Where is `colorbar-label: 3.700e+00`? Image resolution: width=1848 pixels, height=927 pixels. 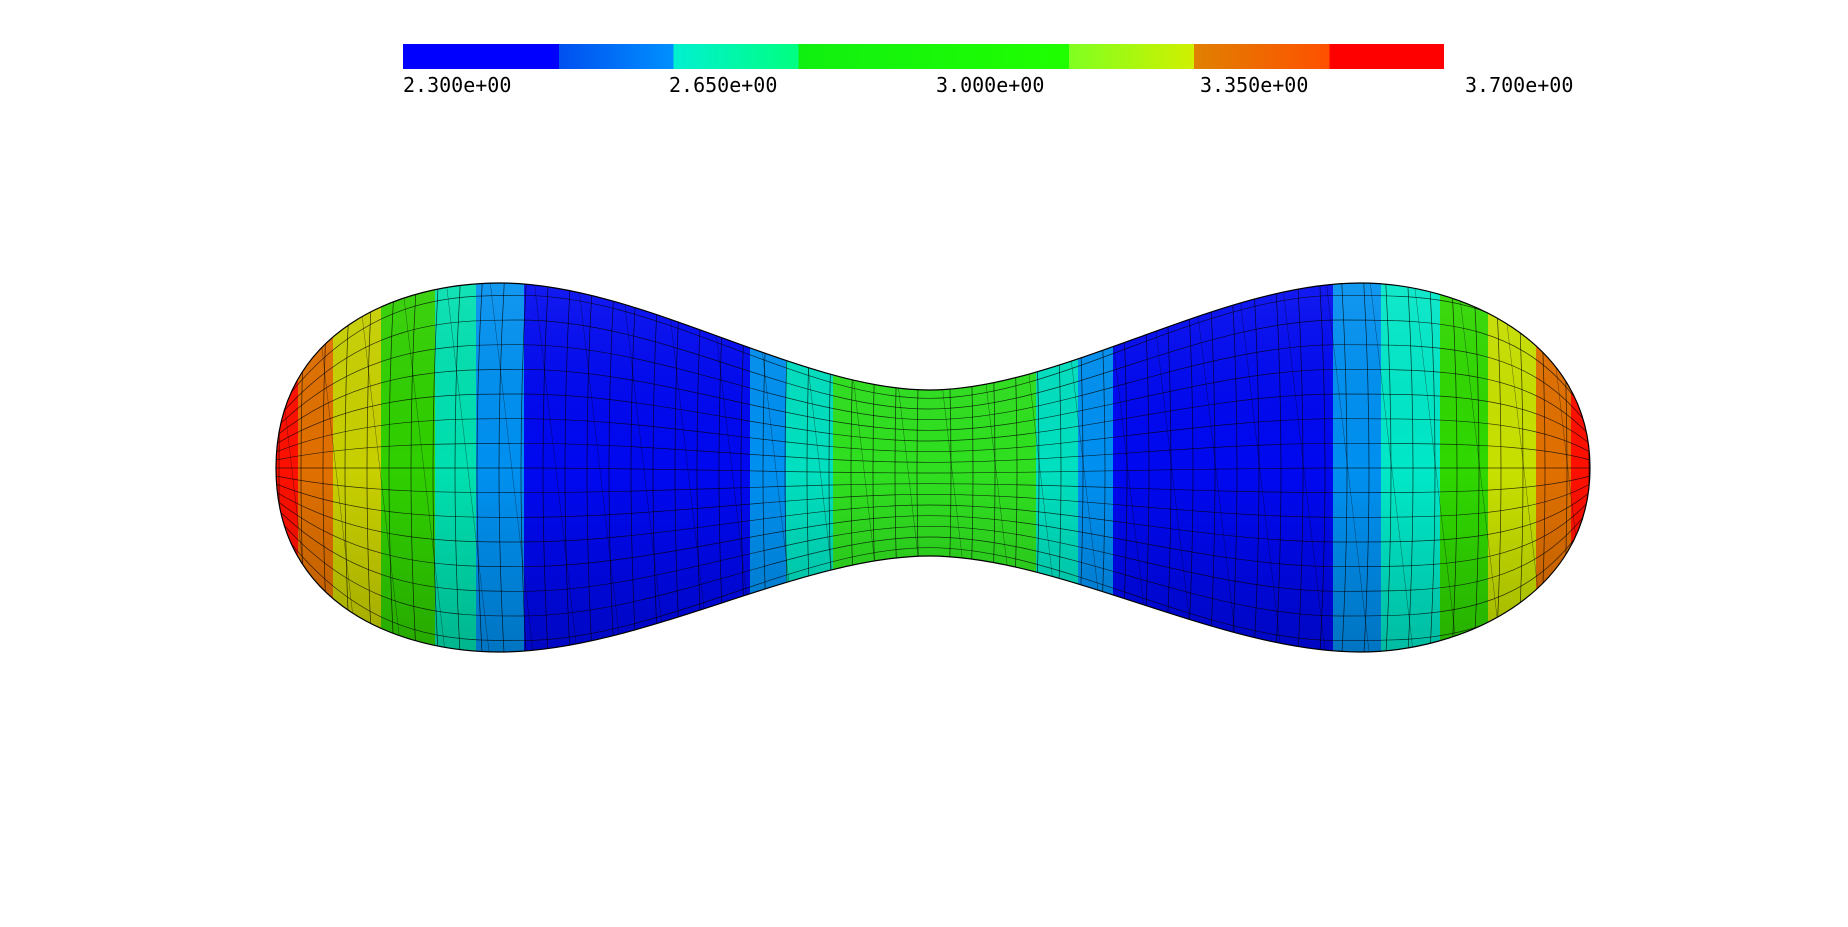 colorbar-label: 3.700e+00 is located at coordinates (1519, 85).